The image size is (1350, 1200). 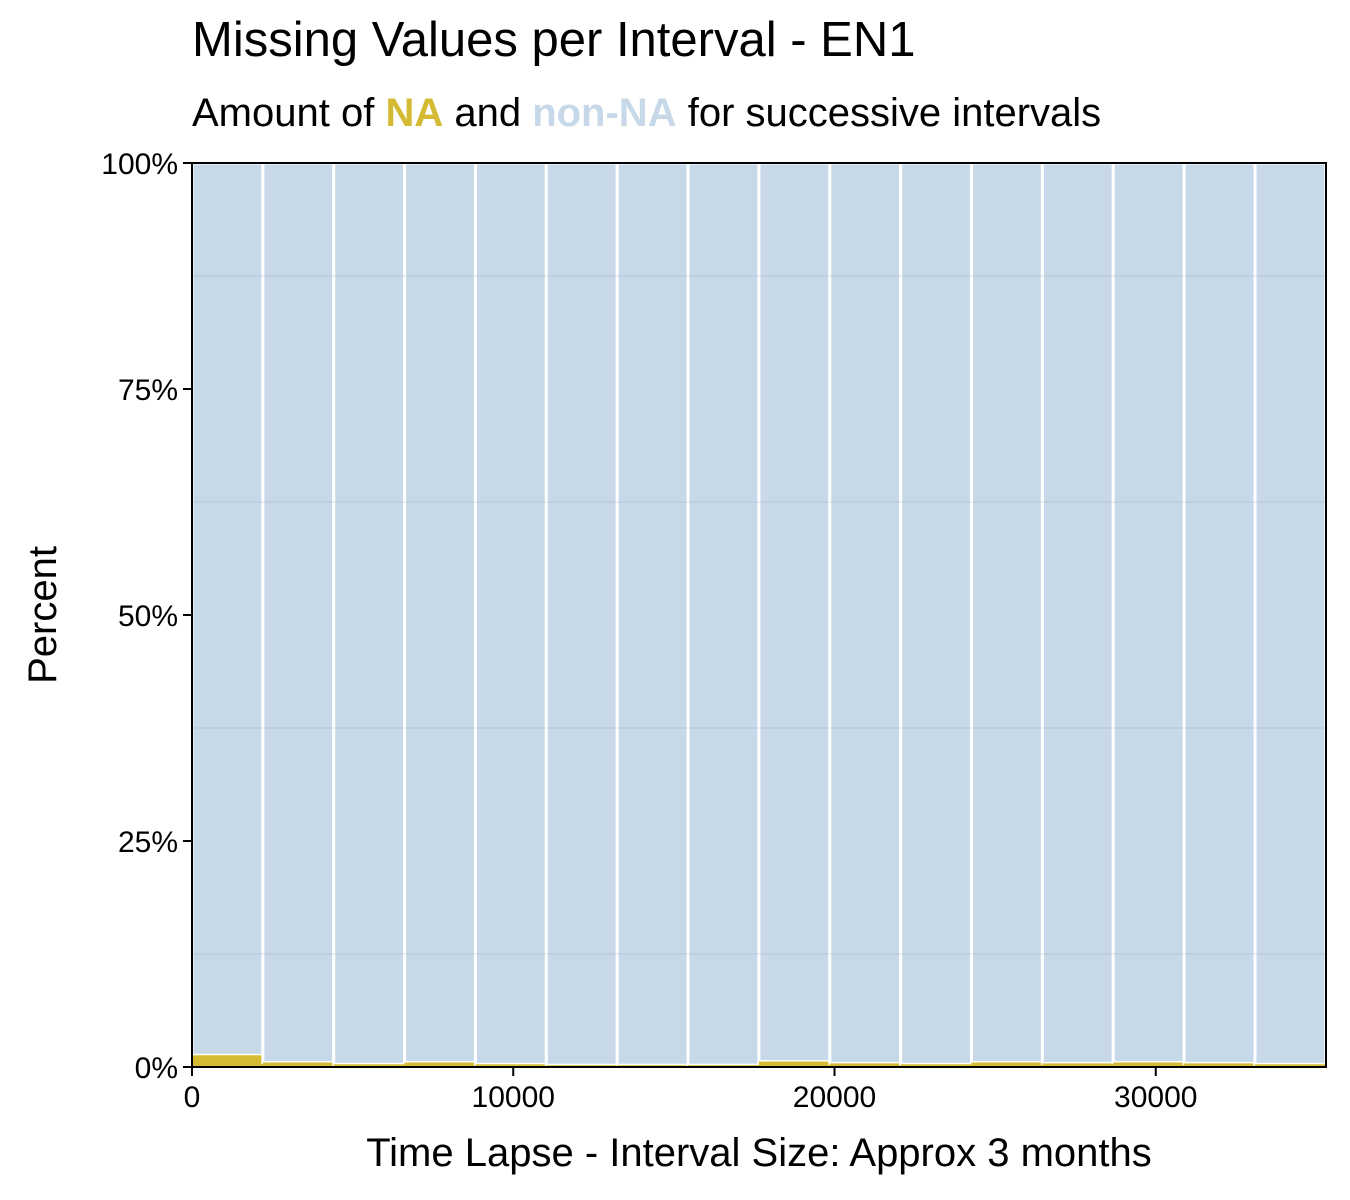 I want to click on y-tick-label: 100%, so click(x=139, y=164).